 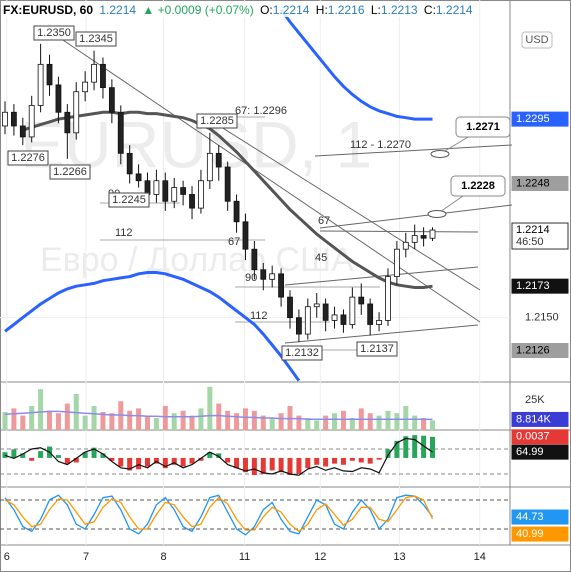 I want to click on volume-ma, so click(x=218, y=415).